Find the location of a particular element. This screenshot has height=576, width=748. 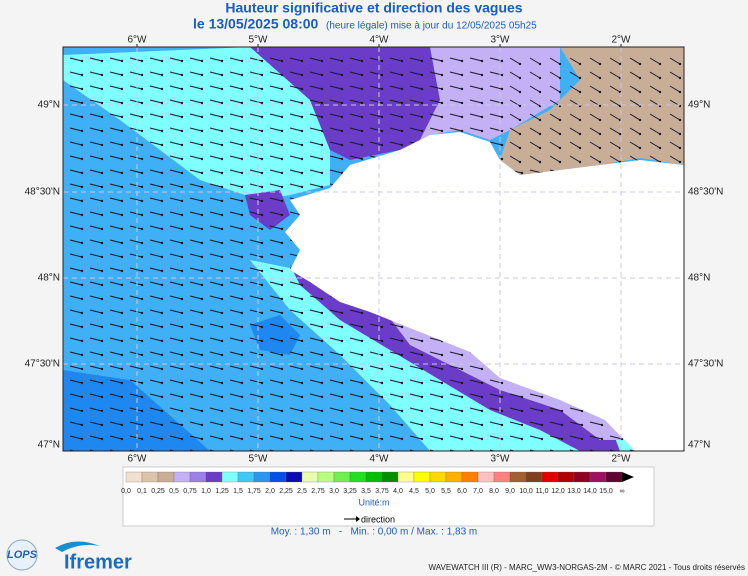

direction-label: direction is located at coordinates (378, 519).